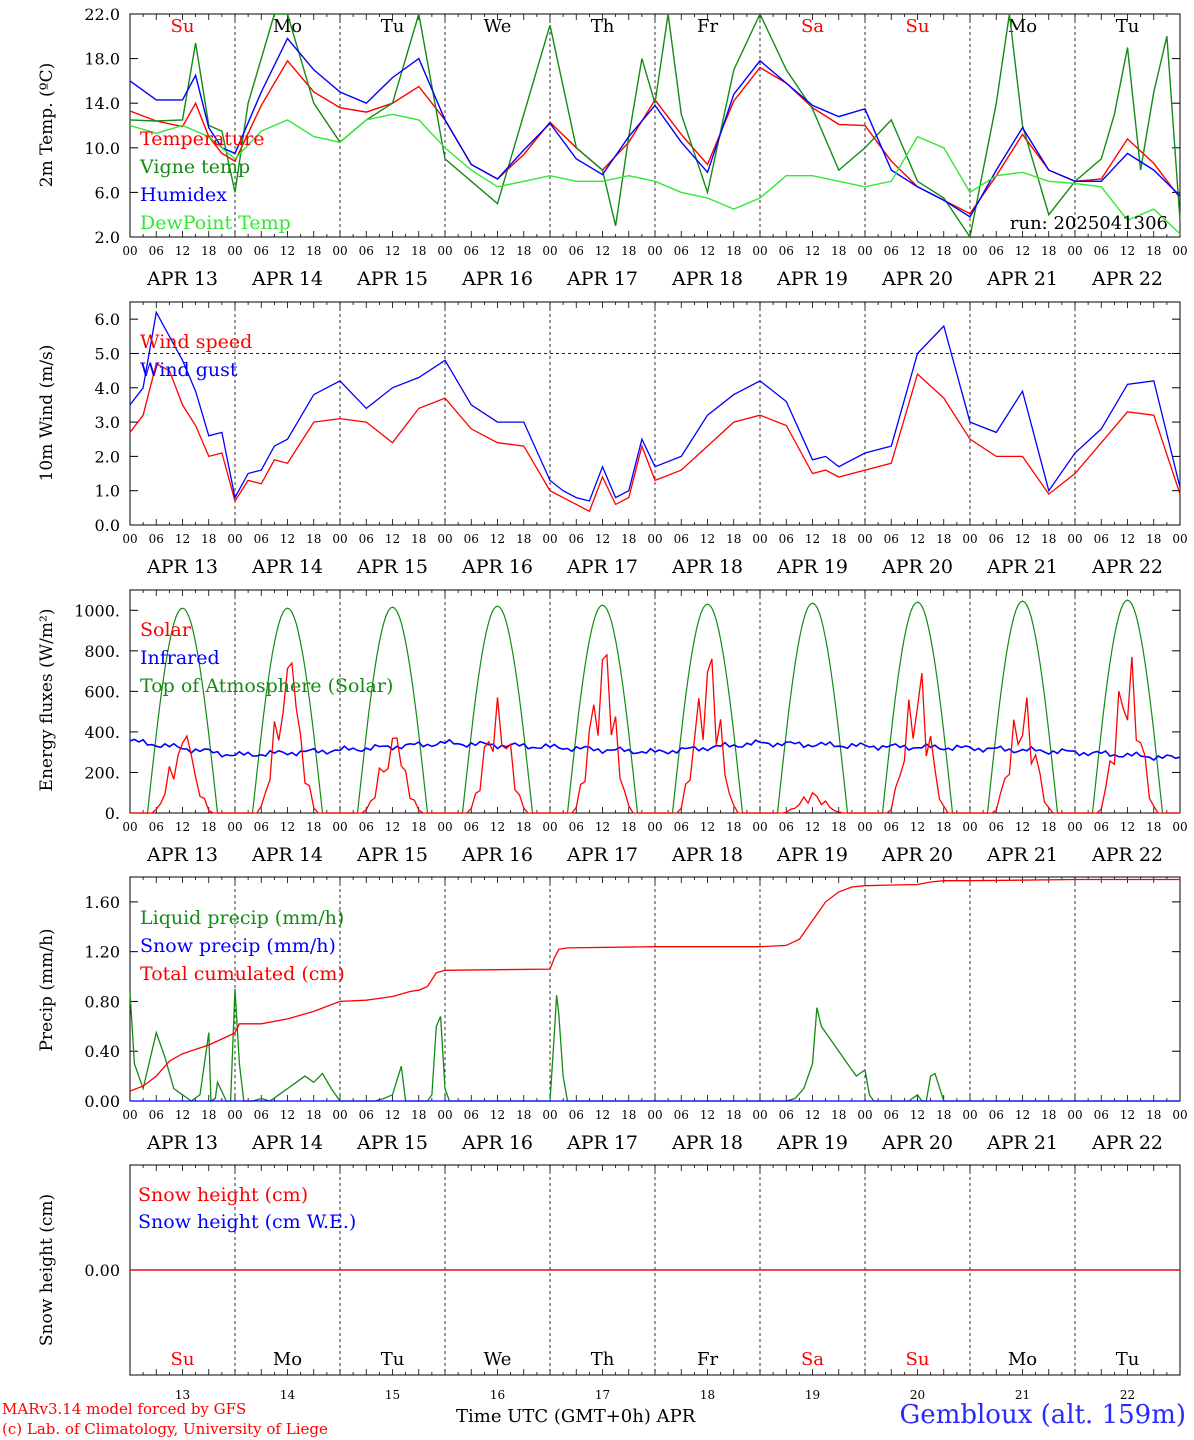  I want to click on y-axis-label: 10m Wind (m/s), so click(47, 413).